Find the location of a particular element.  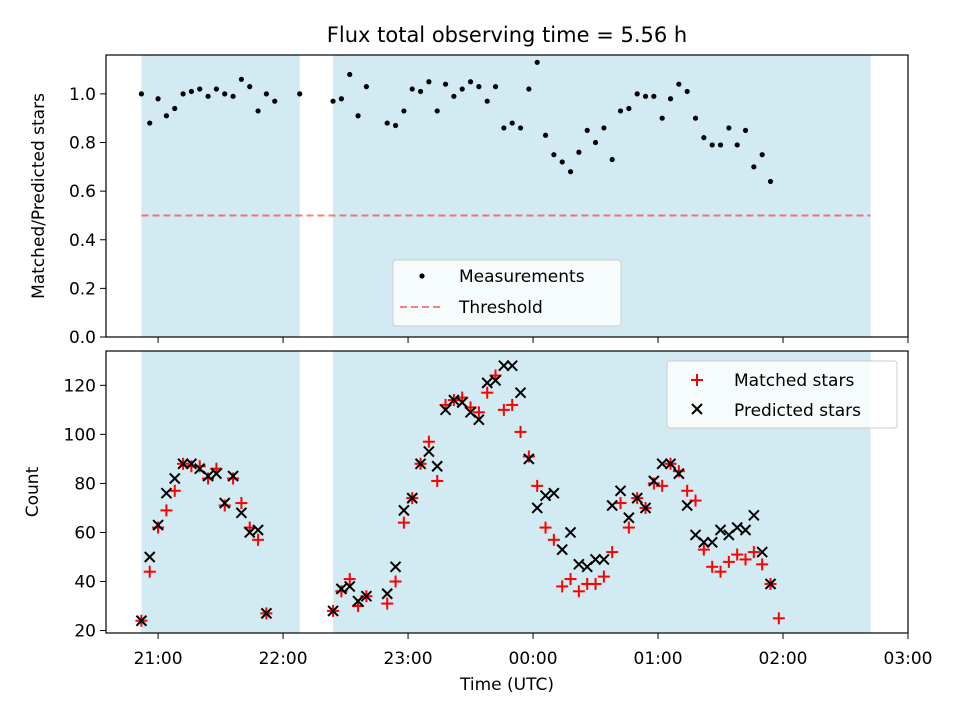

y-tick-label: 0.4 is located at coordinates (82, 241).